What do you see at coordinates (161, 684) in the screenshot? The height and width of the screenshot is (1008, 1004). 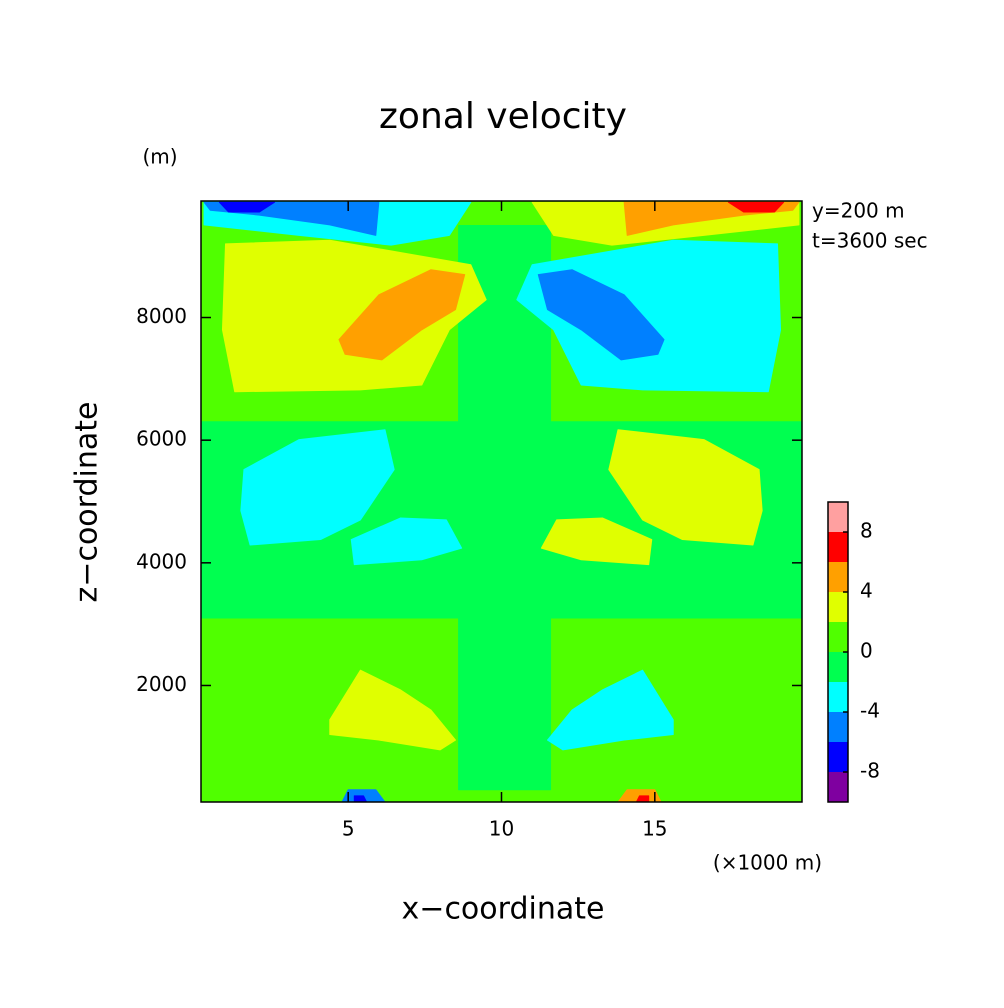 I see `y-tick-label: 2000` at bounding box center [161, 684].